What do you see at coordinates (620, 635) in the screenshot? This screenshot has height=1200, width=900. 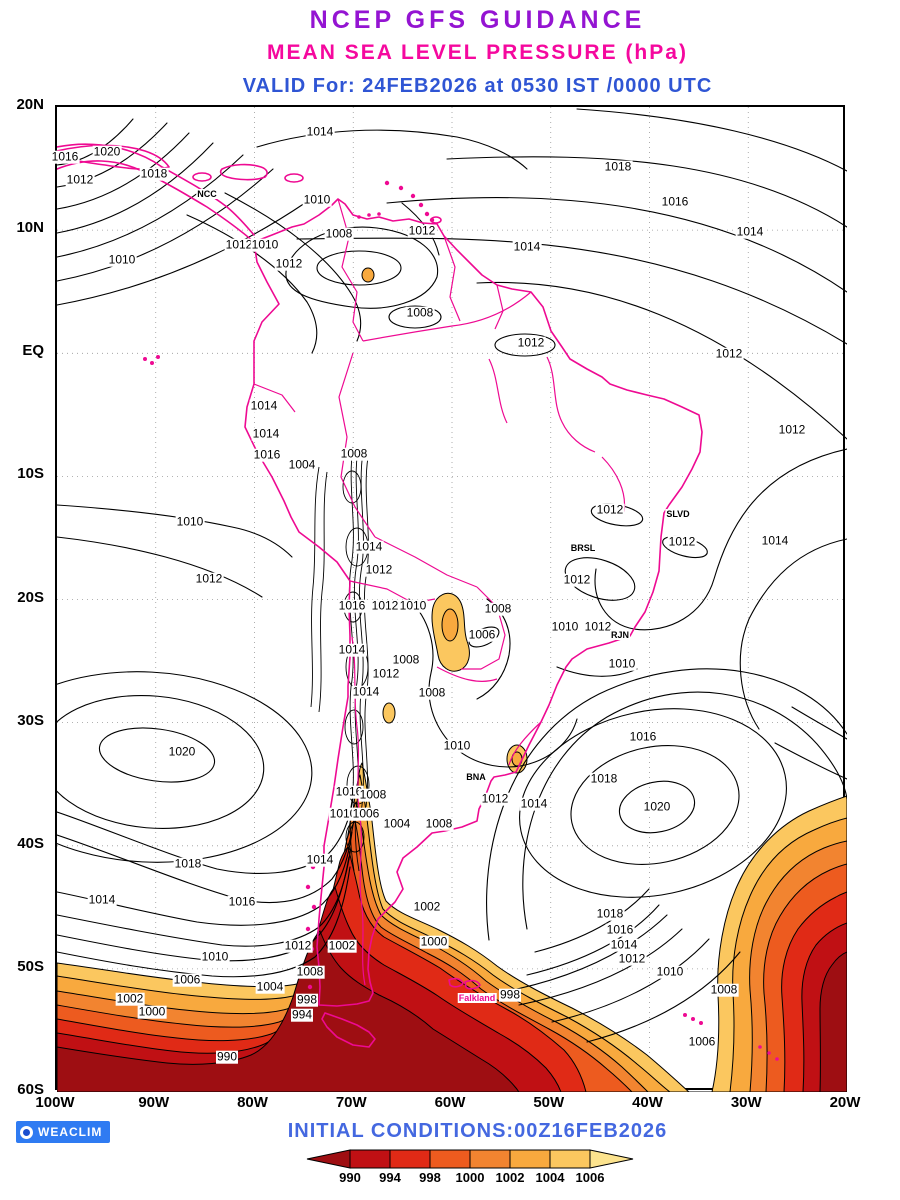 I see `place-label: RJN` at bounding box center [620, 635].